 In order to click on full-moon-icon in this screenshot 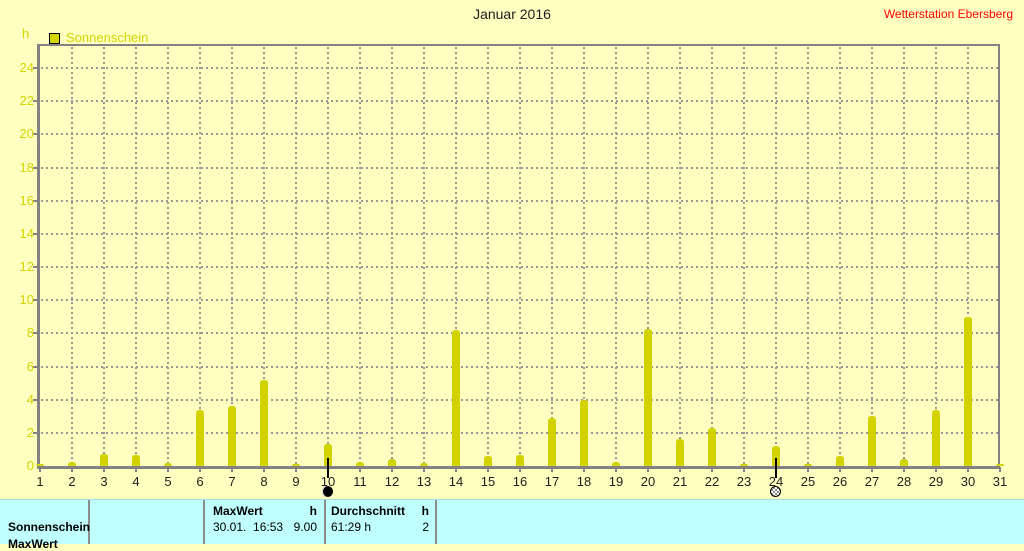, I will do `click(775, 491)`.